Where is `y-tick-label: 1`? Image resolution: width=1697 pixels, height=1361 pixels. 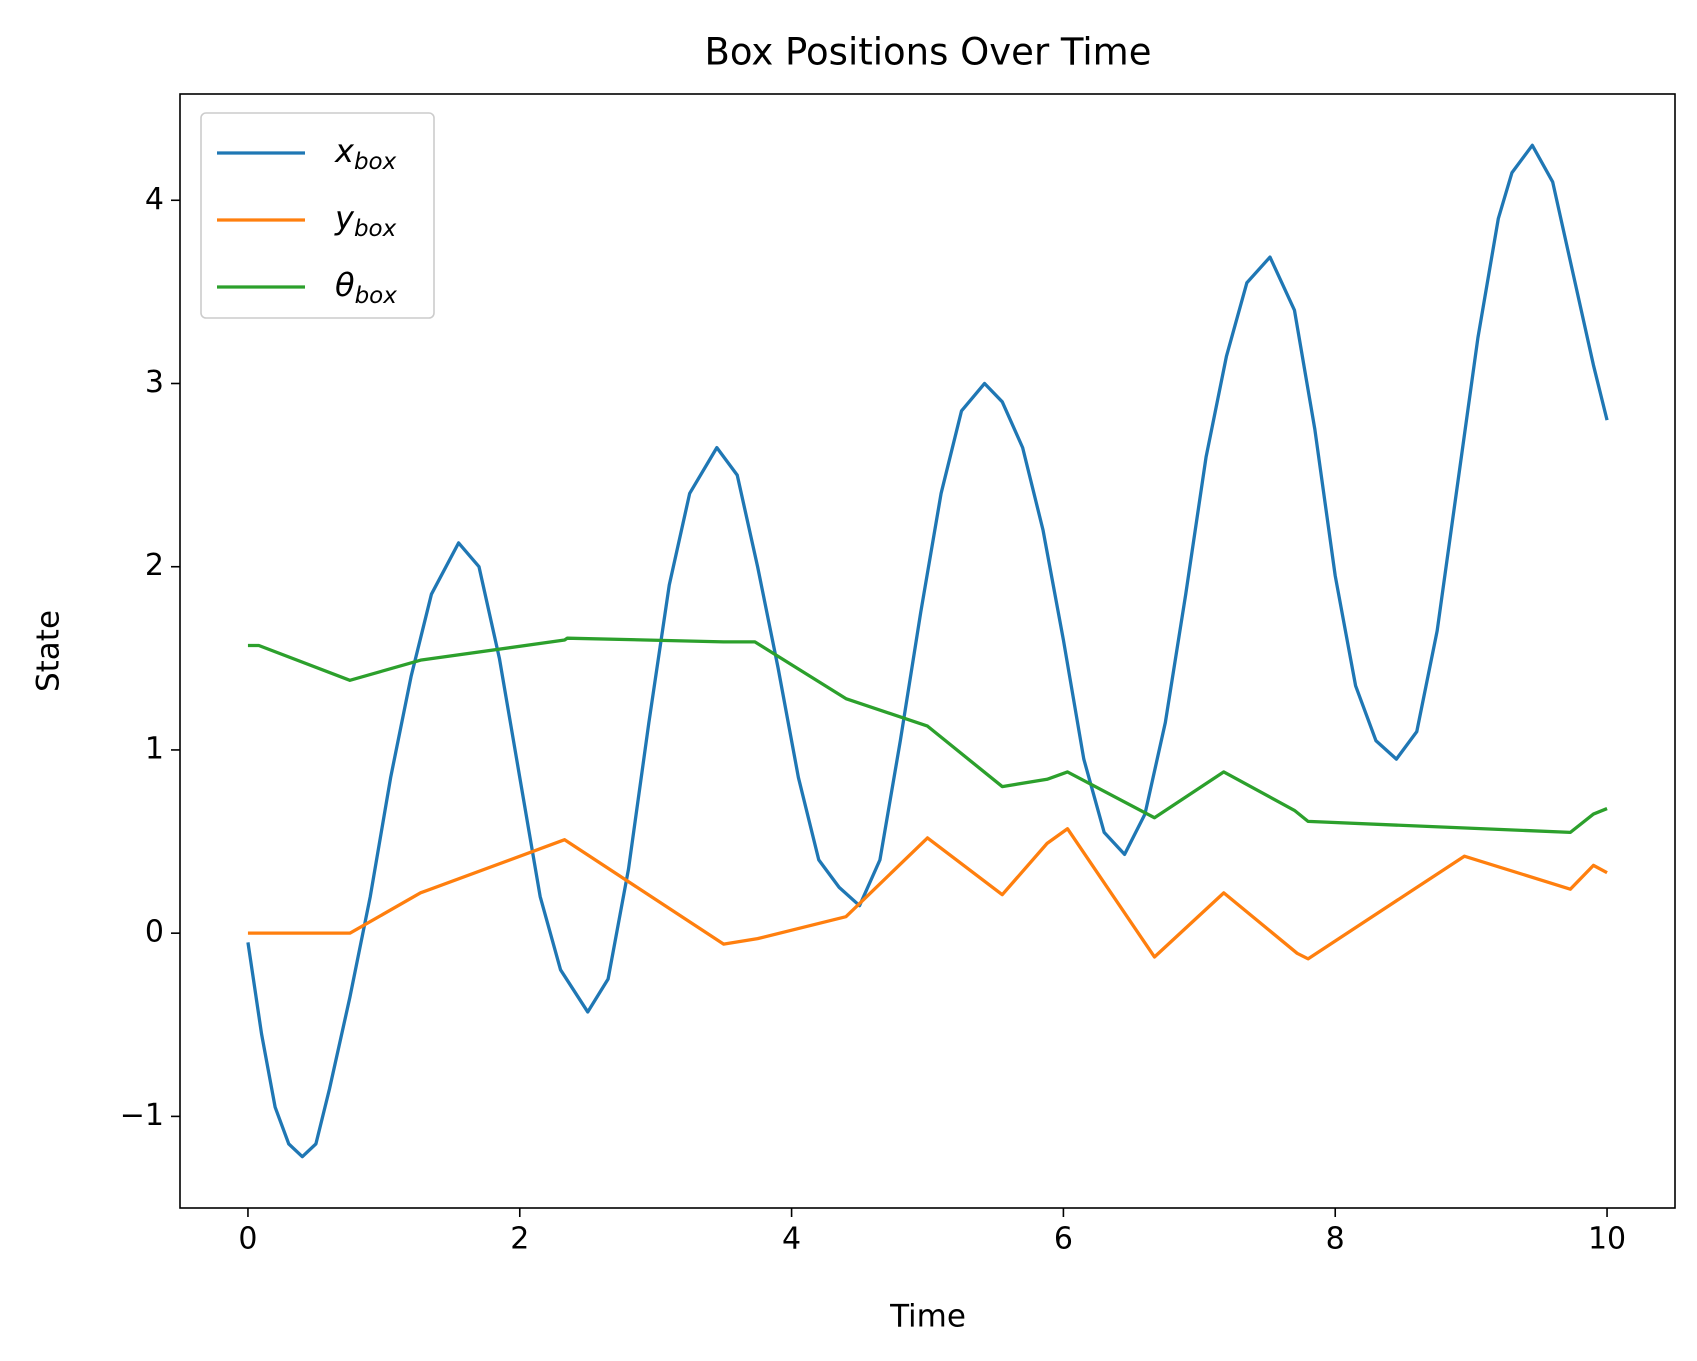
y-tick-label: 1 is located at coordinates (154, 748).